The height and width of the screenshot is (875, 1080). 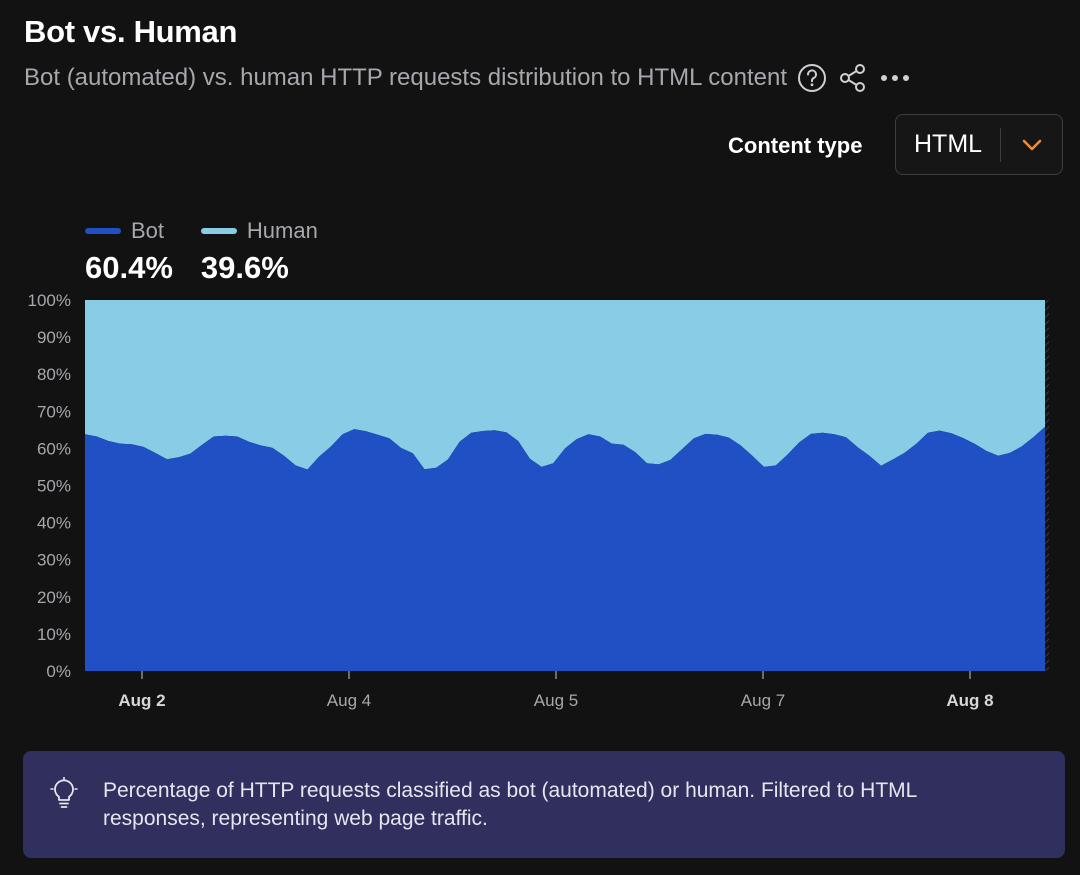 I want to click on legend-percent-bot: 60.4%, so click(x=129, y=267).